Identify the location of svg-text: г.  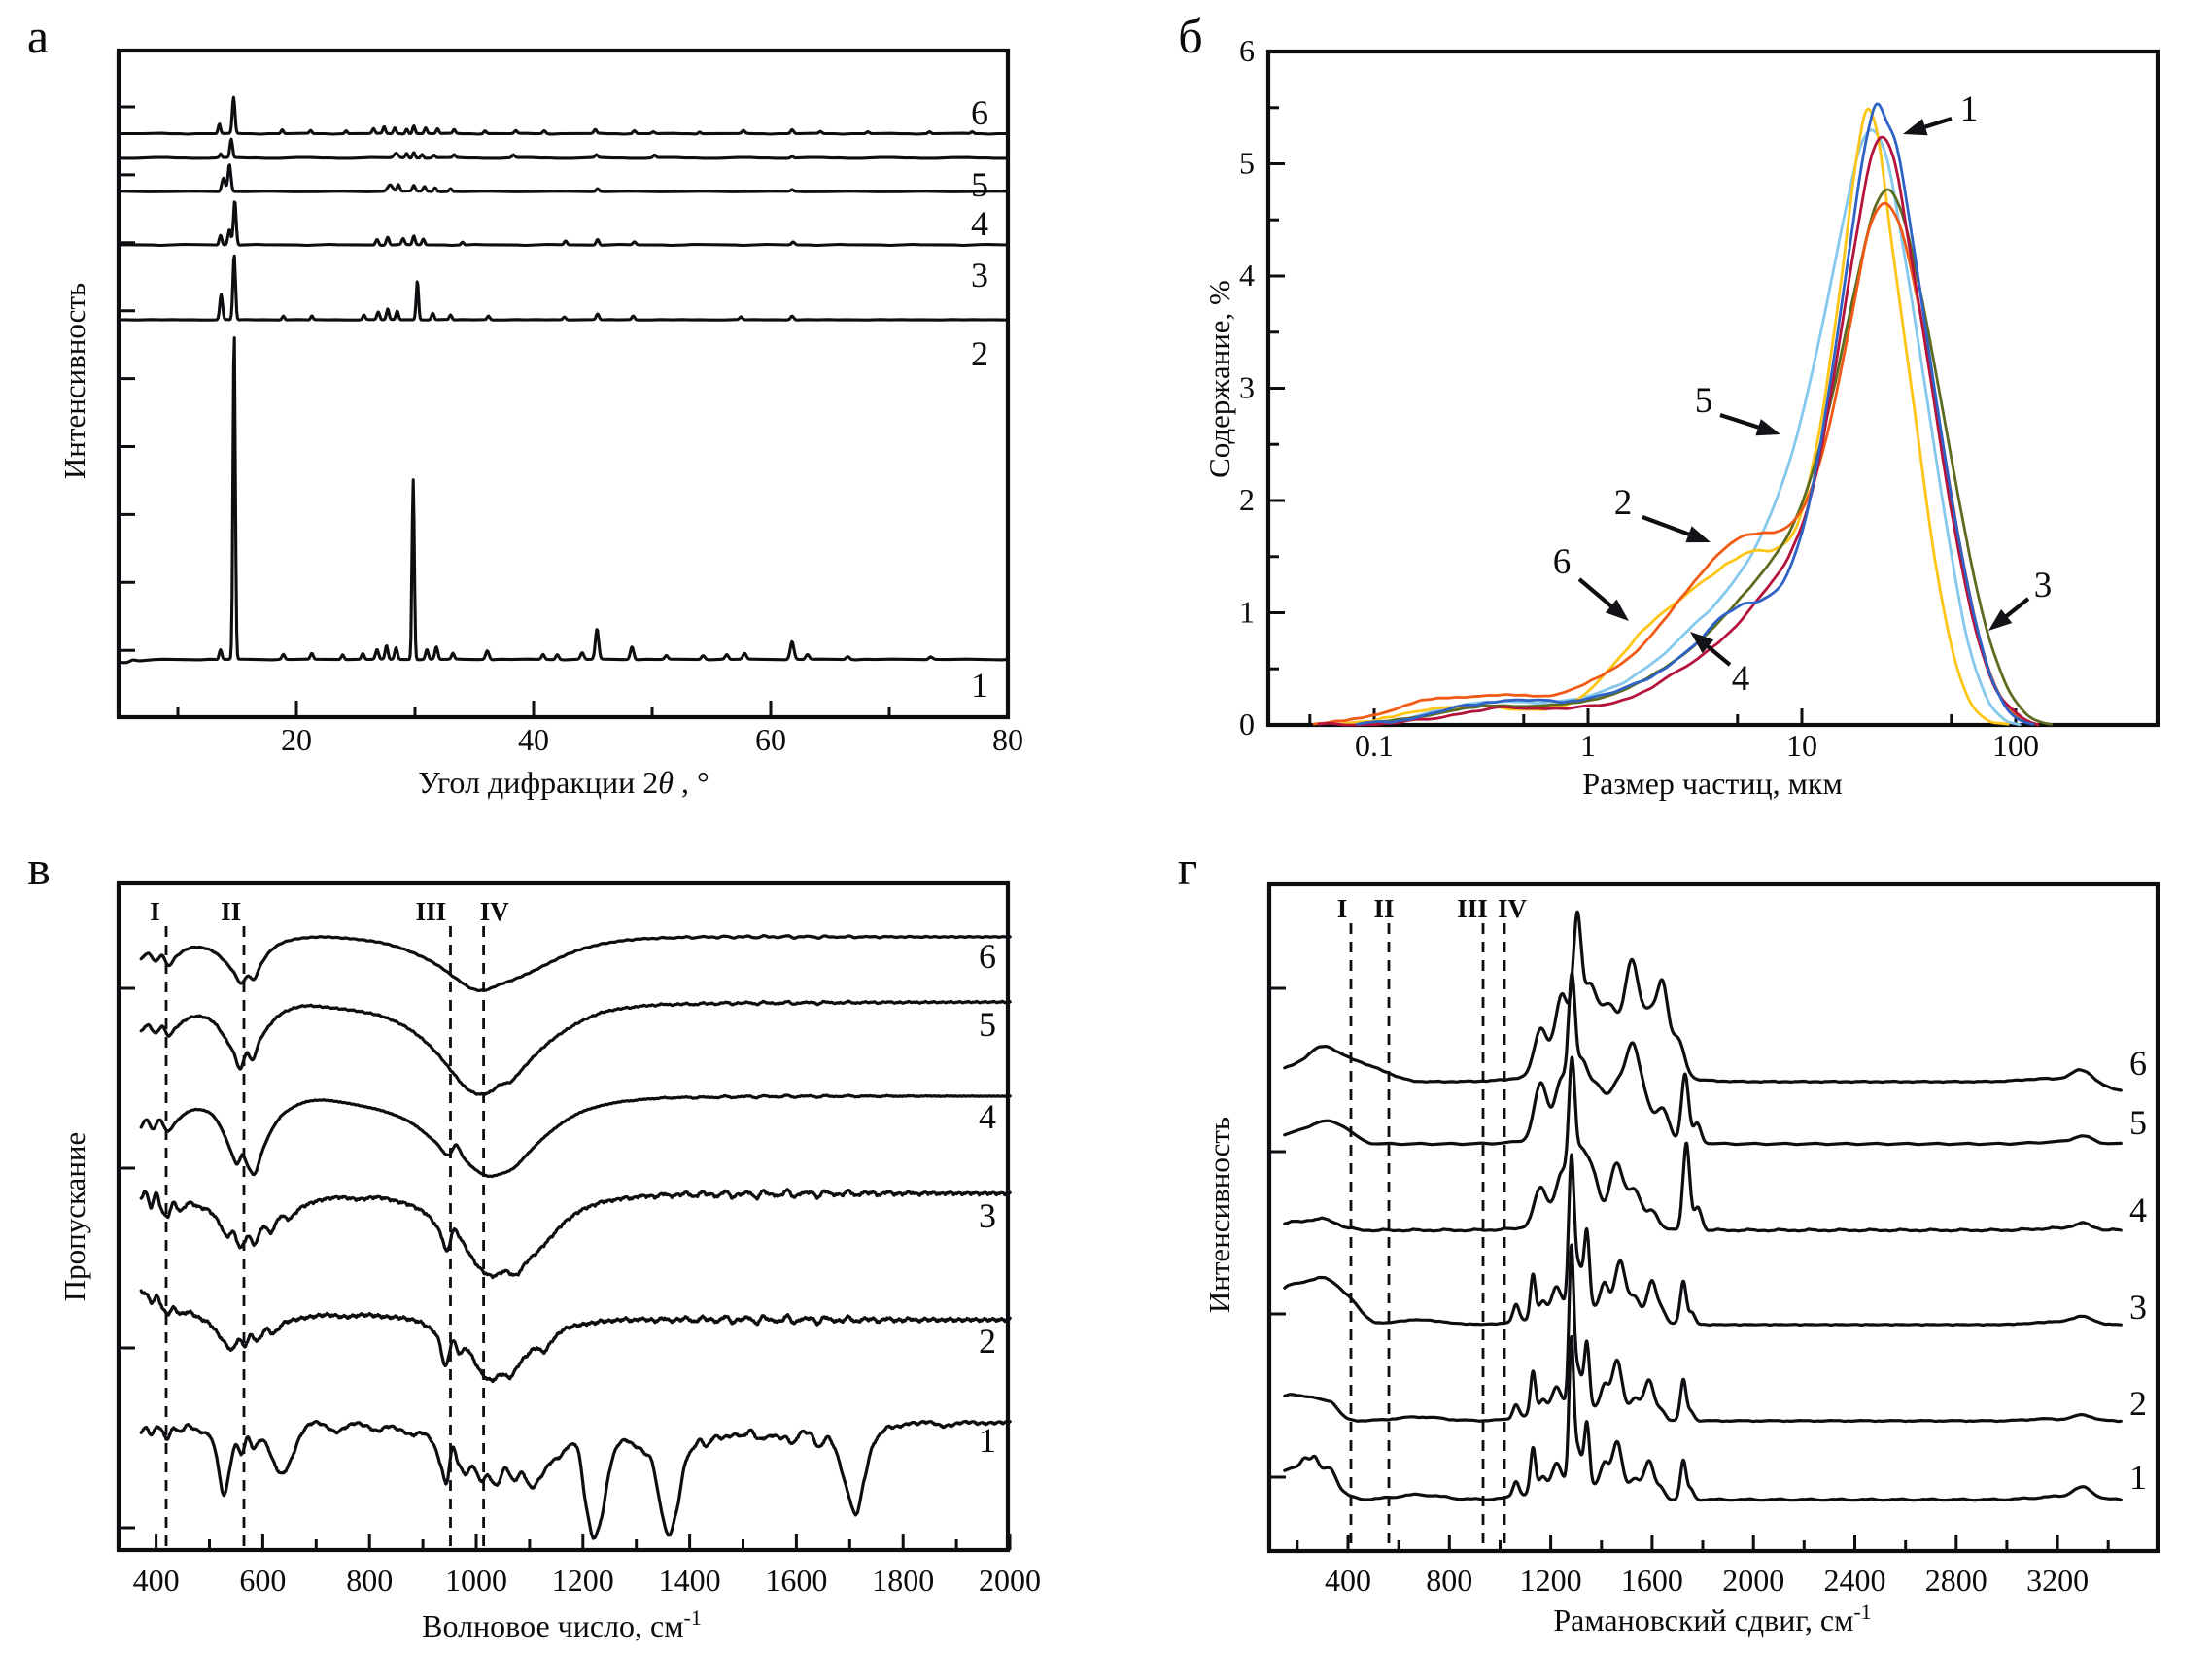
(1188, 868).